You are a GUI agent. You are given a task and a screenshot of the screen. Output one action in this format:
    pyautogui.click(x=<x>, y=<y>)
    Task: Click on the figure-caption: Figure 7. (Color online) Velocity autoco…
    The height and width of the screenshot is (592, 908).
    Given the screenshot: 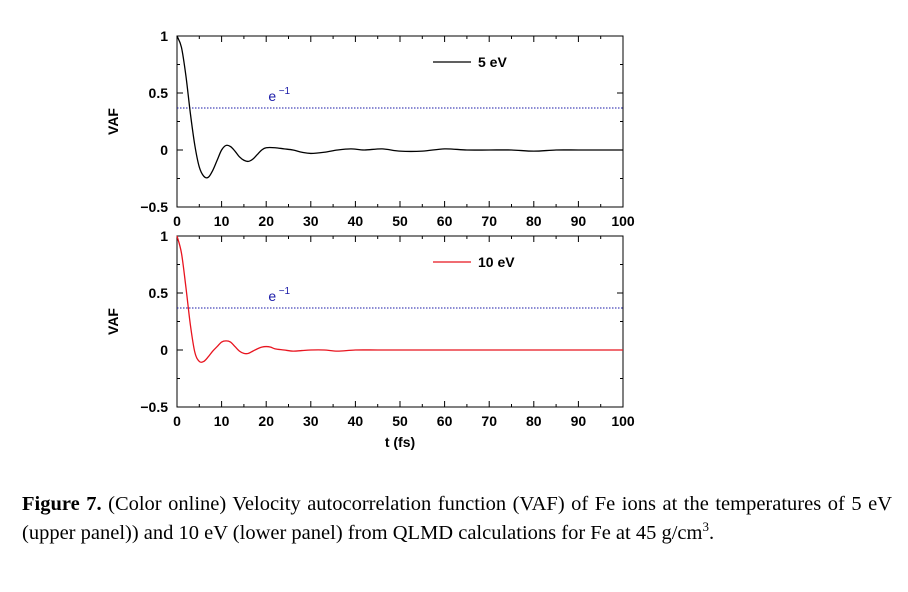 What is the action you would take?
    pyautogui.click(x=457, y=519)
    